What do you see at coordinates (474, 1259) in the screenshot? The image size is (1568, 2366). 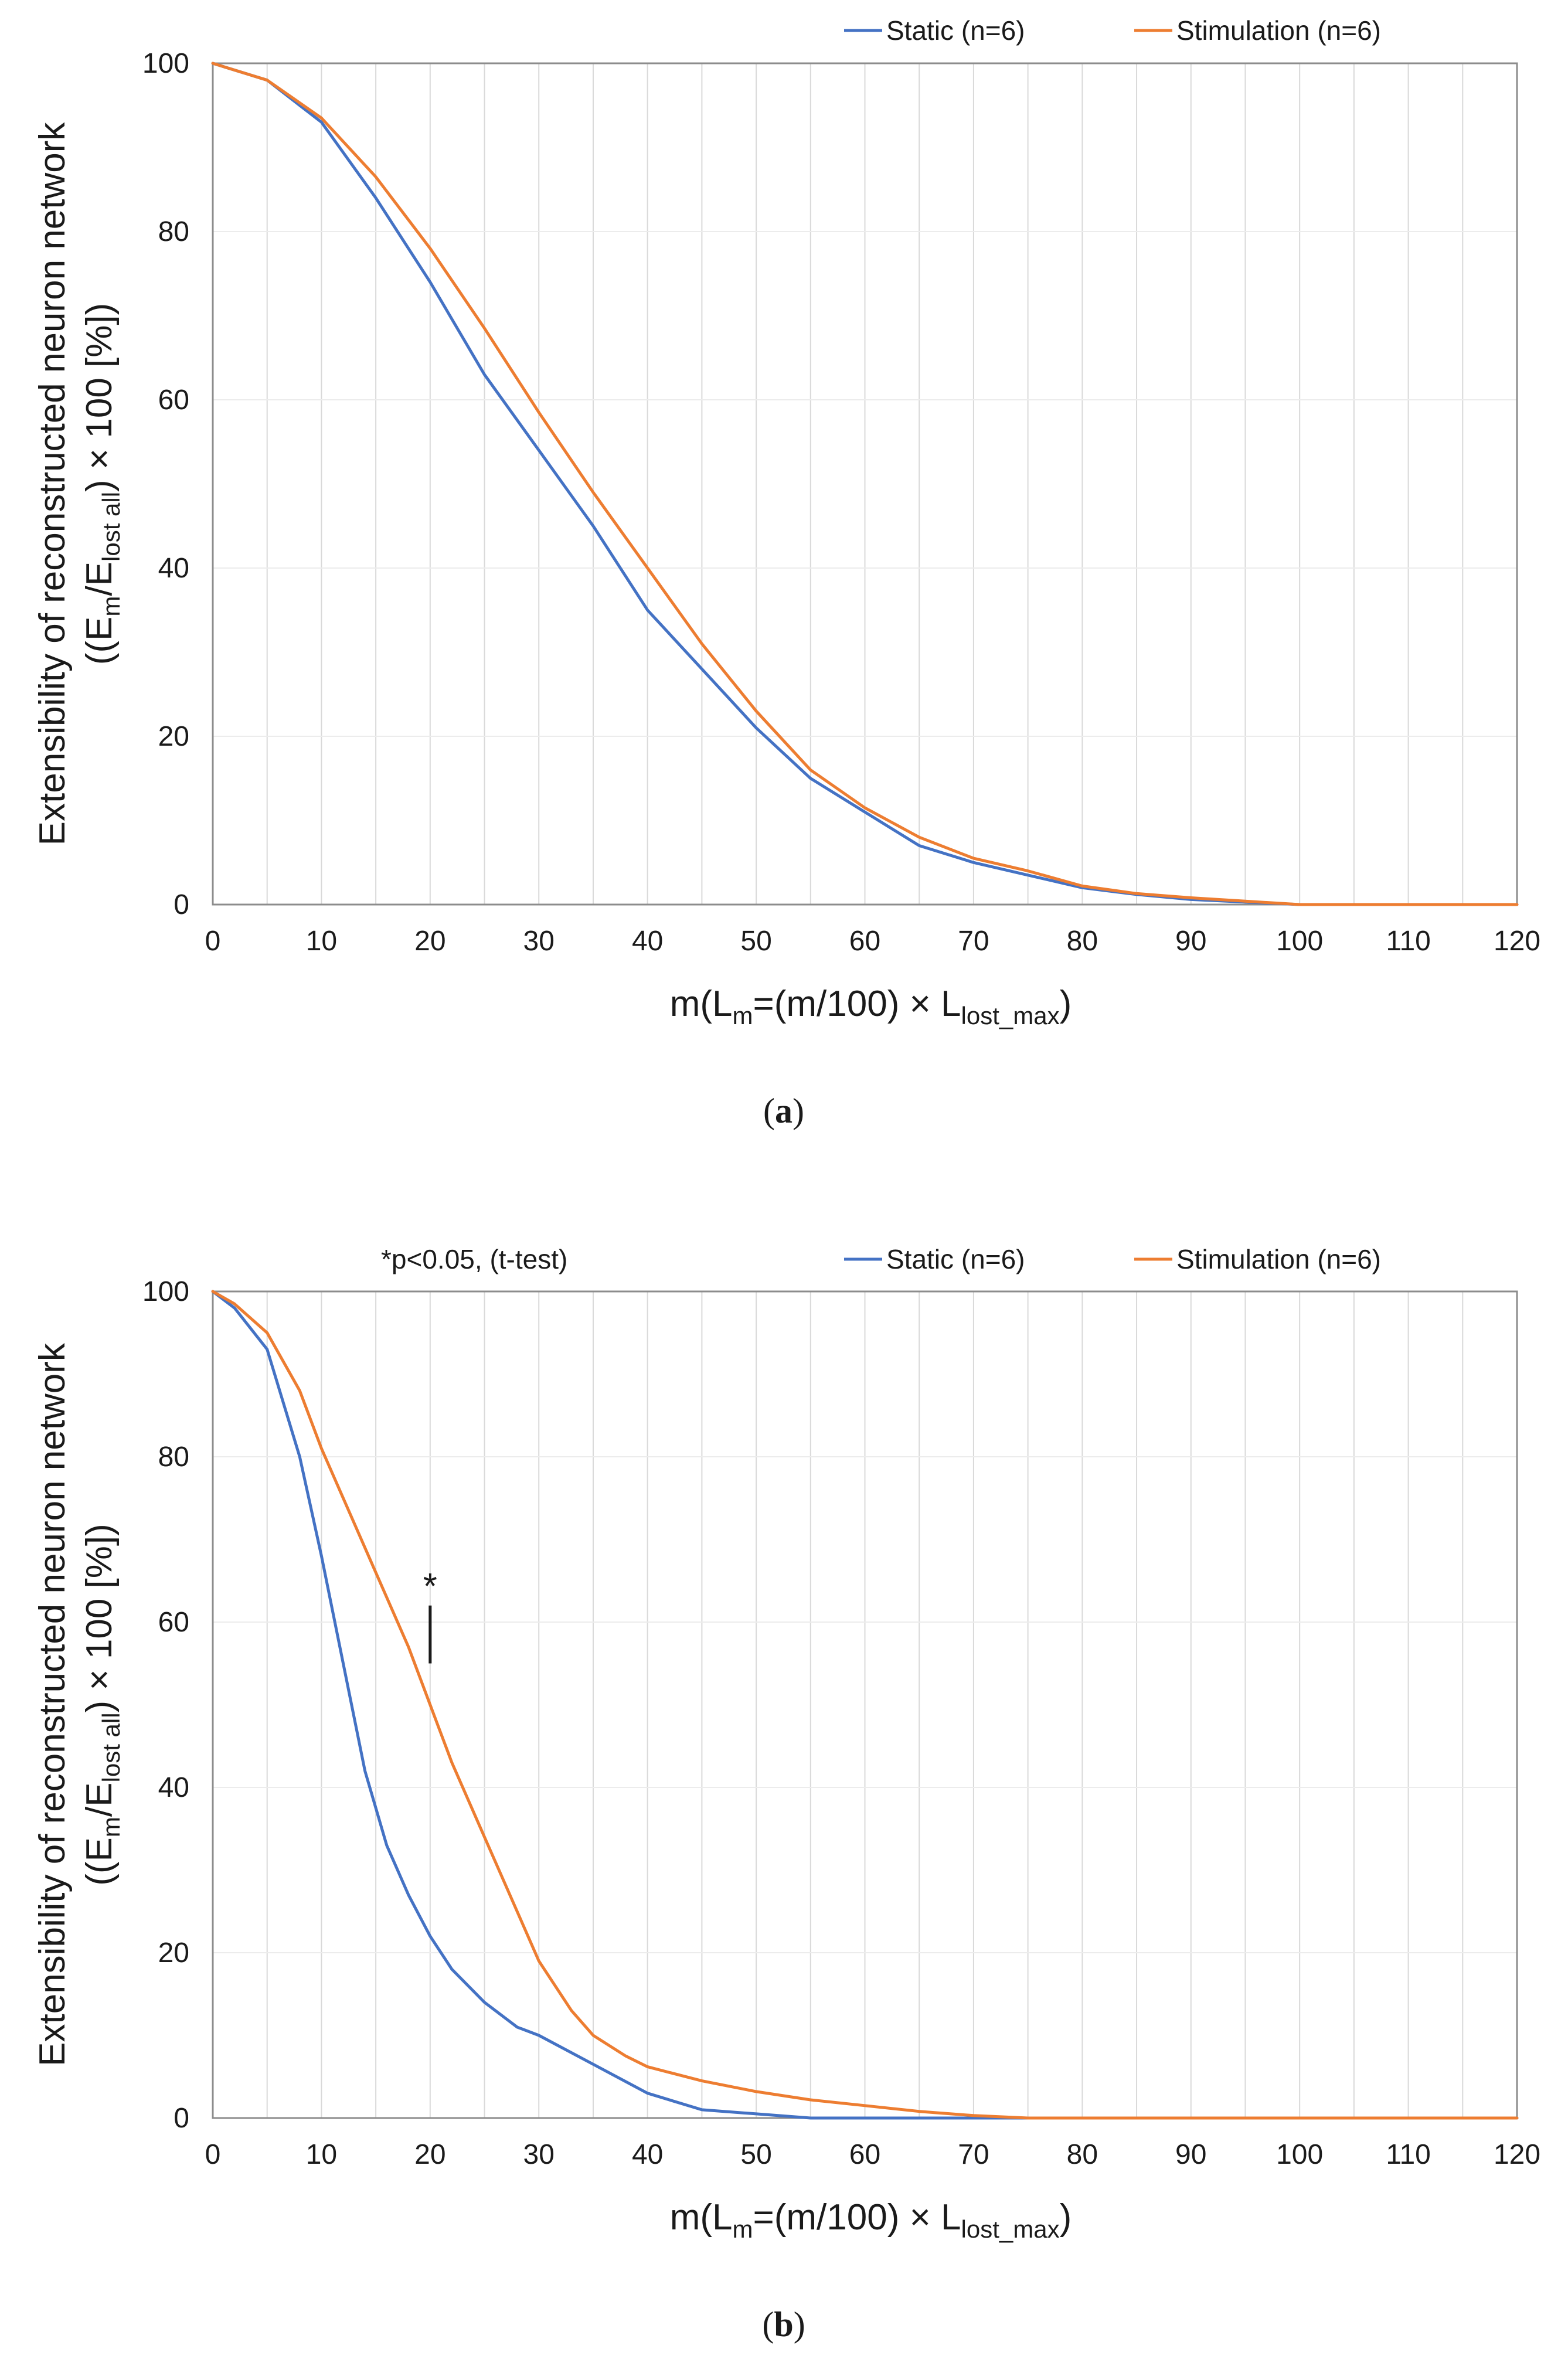 I see `significance-note: *p<0.05, (t-test)` at bounding box center [474, 1259].